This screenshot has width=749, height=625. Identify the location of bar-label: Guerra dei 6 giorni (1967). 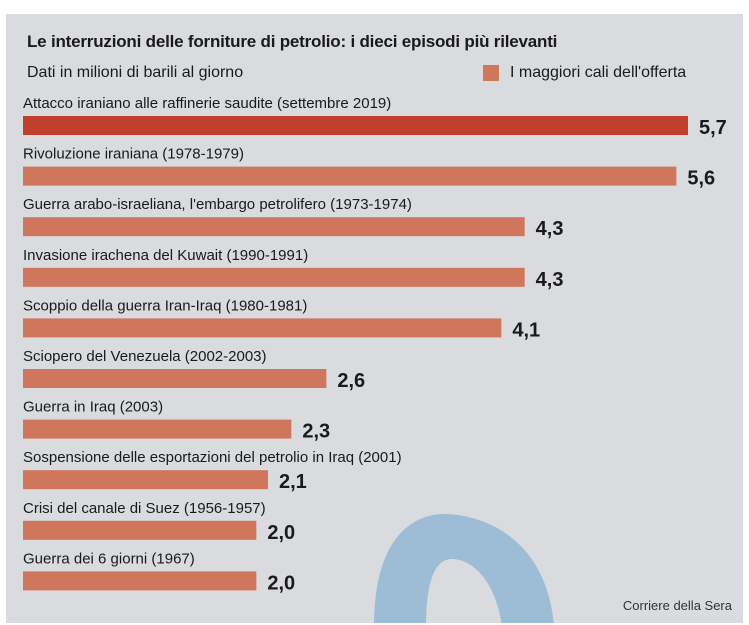
(109, 558).